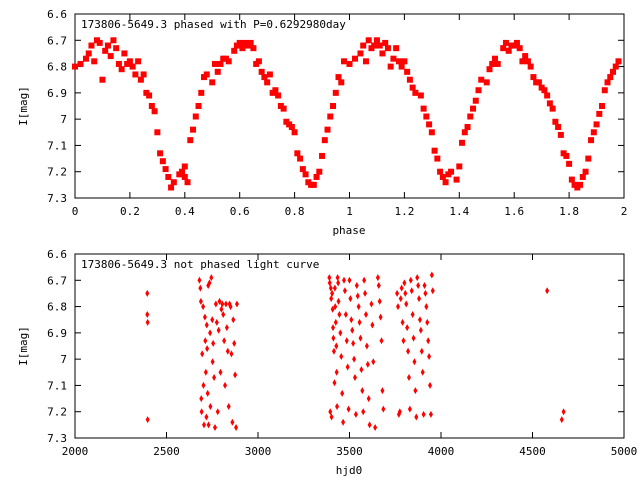 The image size is (640, 480). What do you see at coordinates (166, 451) in the screenshot?
I see `x-tick-label: 2500` at bounding box center [166, 451].